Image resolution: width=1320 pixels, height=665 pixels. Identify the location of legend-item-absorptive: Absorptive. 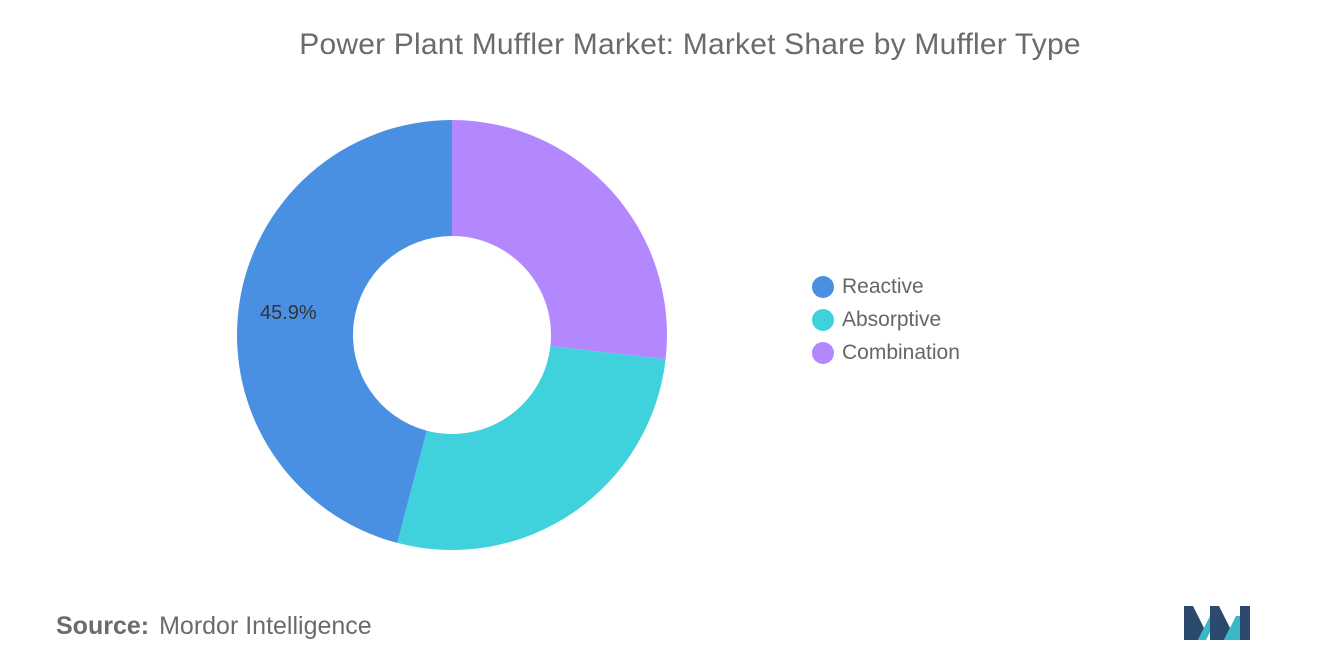
(886, 319).